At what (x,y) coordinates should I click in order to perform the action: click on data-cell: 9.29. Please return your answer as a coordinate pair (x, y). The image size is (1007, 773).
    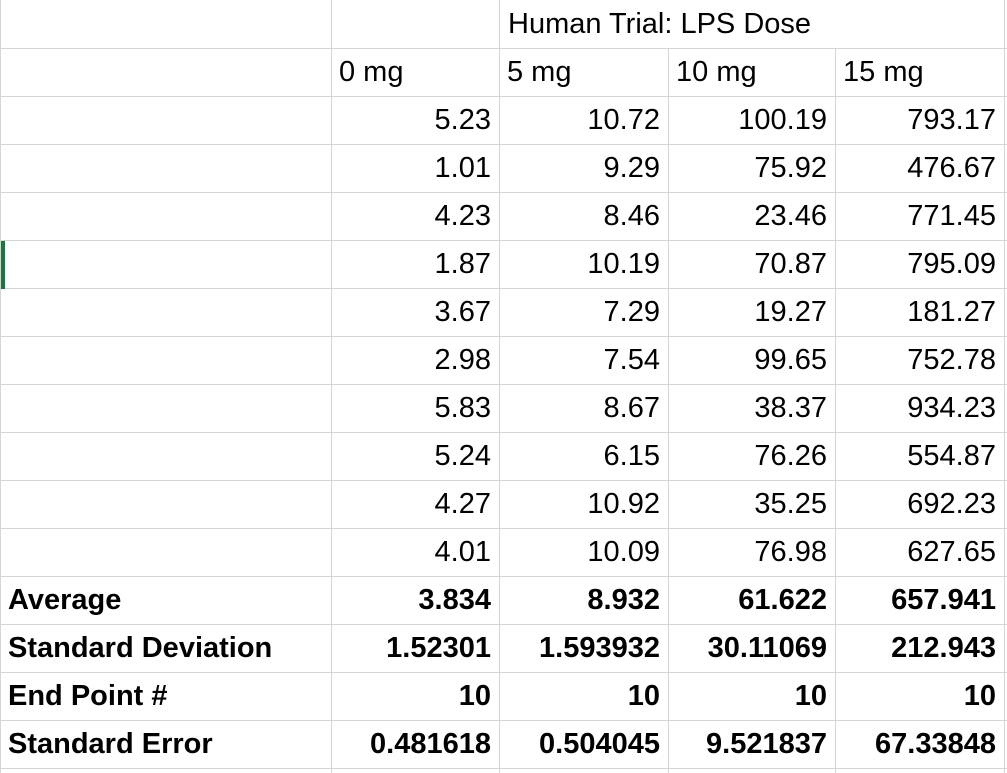
    Looking at the image, I should click on (584, 169).